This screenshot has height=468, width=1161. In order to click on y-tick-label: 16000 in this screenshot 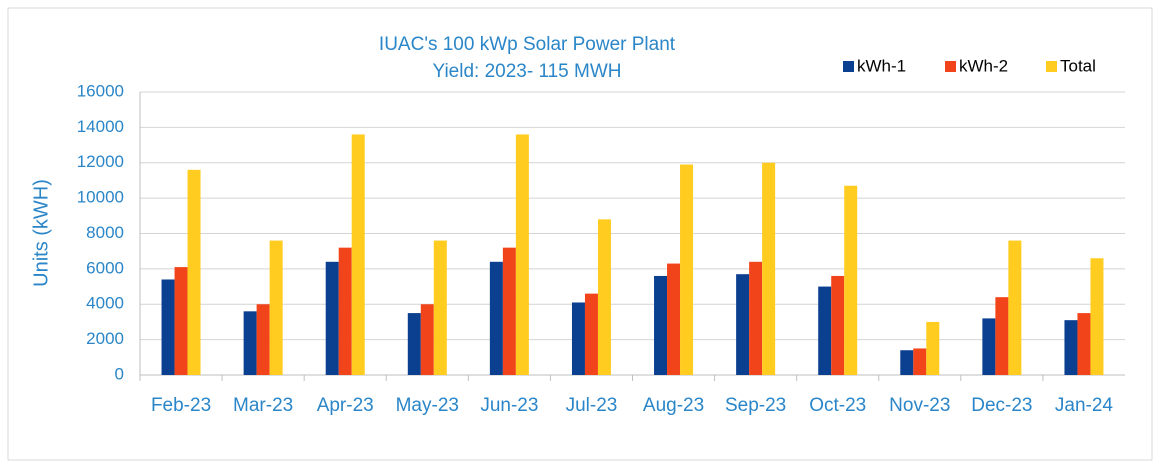, I will do `click(100, 90)`.